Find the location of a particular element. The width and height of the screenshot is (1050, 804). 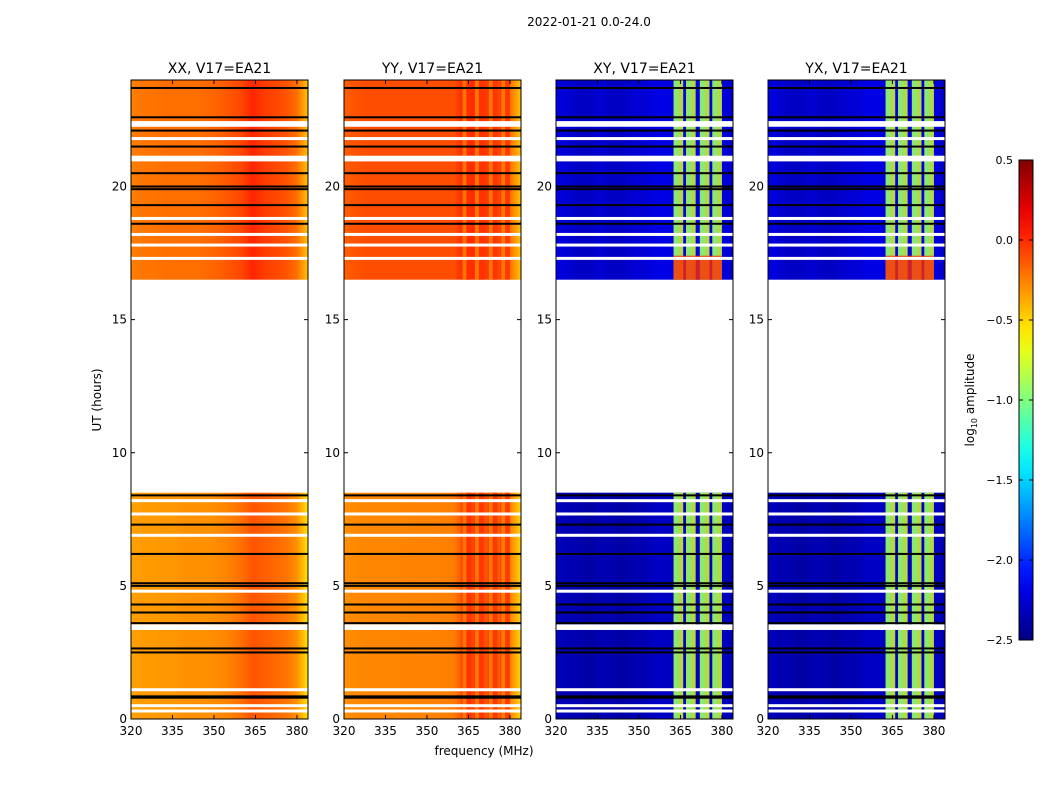

colorbar-tick-label: 0.0 is located at coordinates (1005, 240).